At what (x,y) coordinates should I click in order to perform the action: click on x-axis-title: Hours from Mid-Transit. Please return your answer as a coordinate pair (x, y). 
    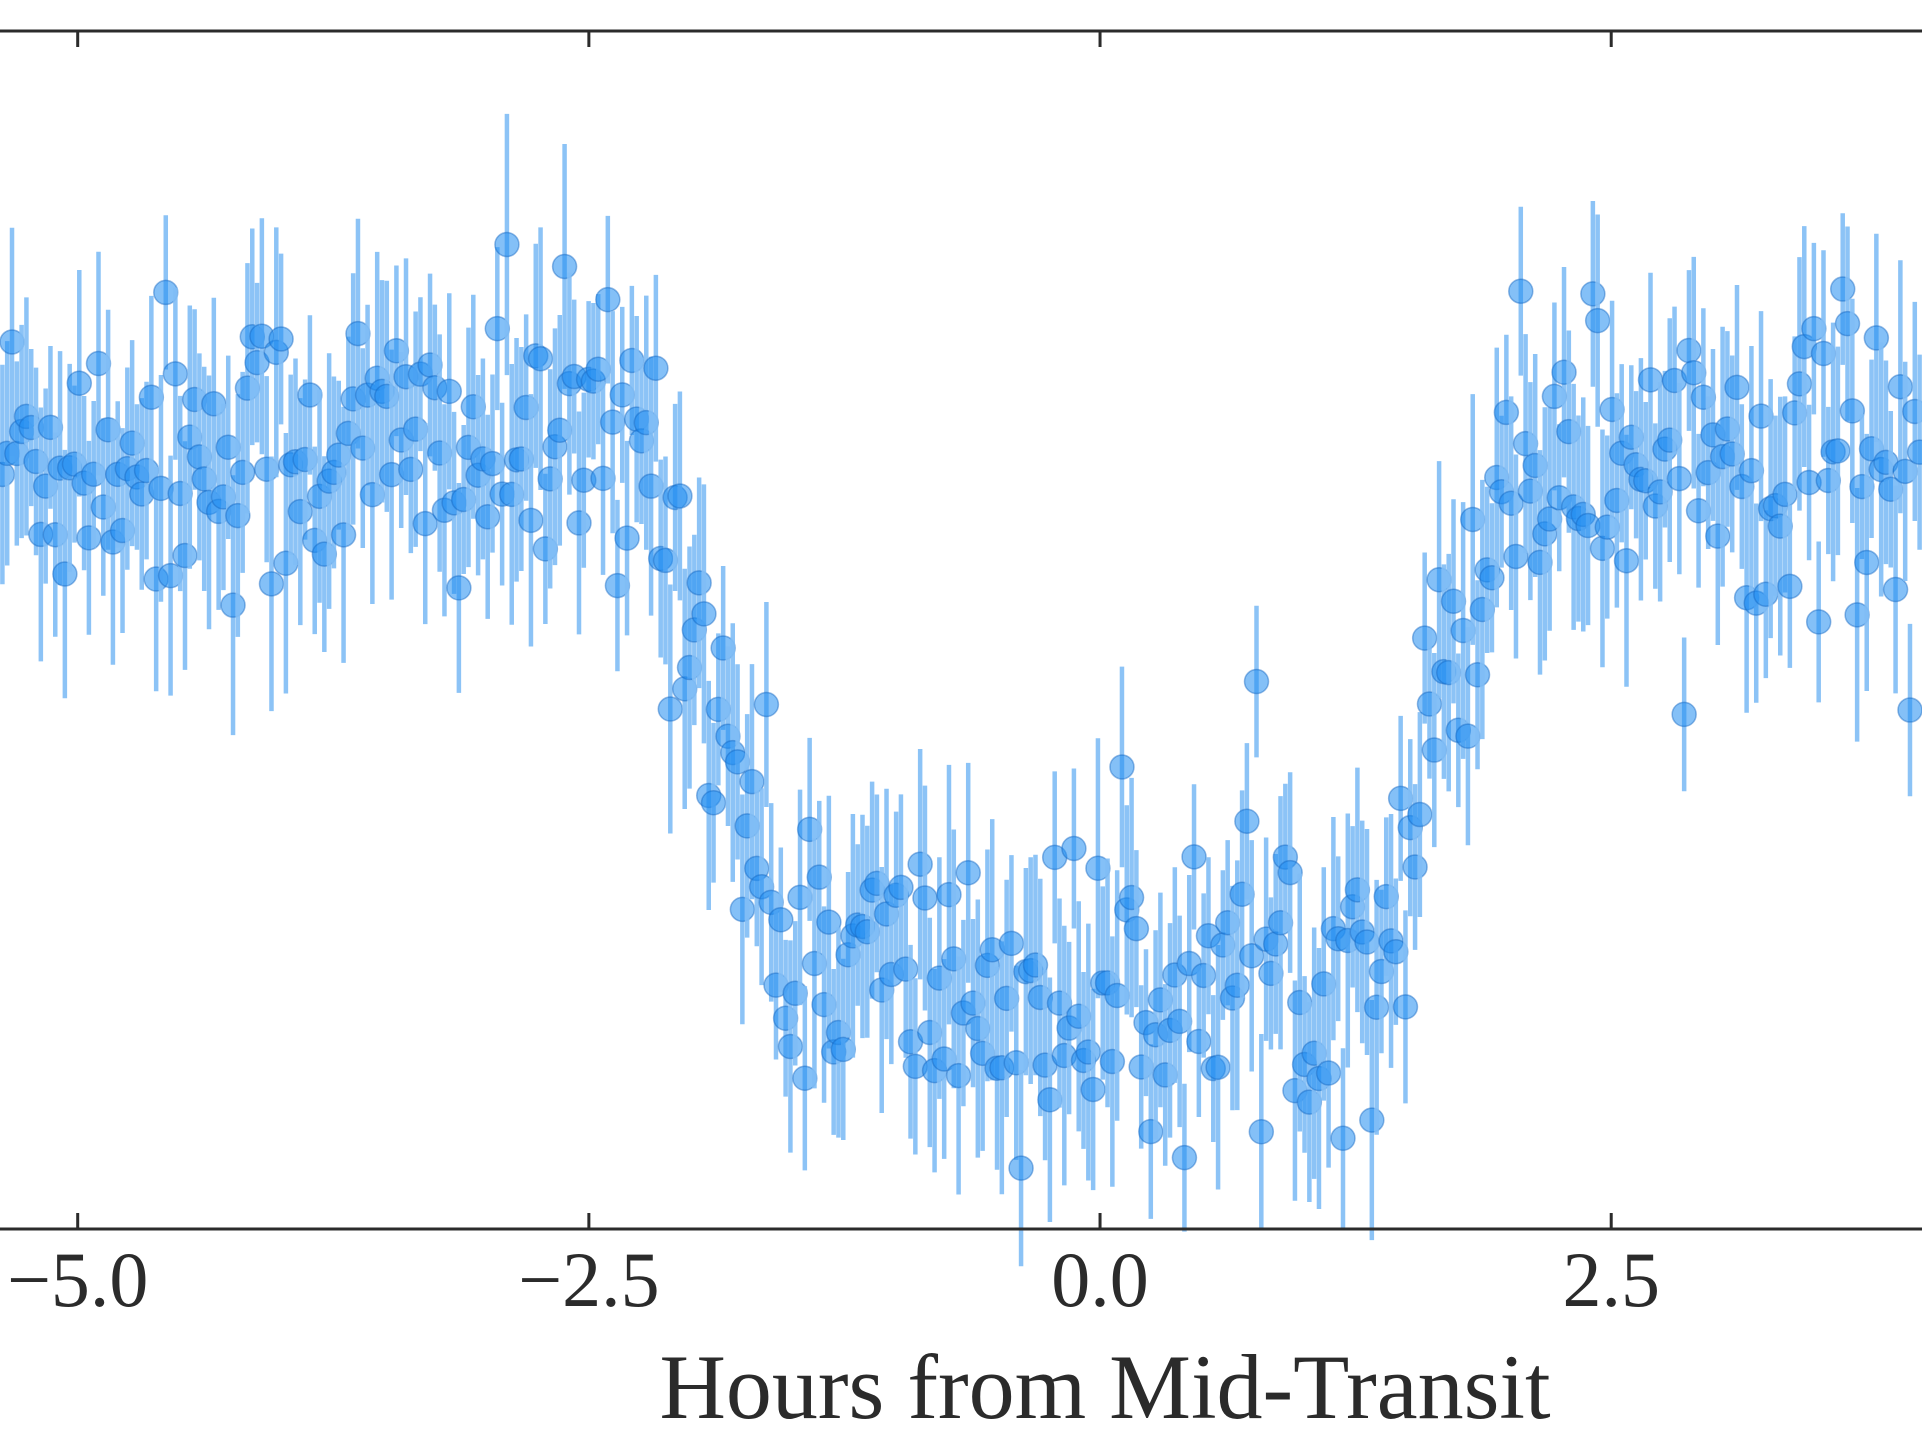
    Looking at the image, I should click on (1105, 1387).